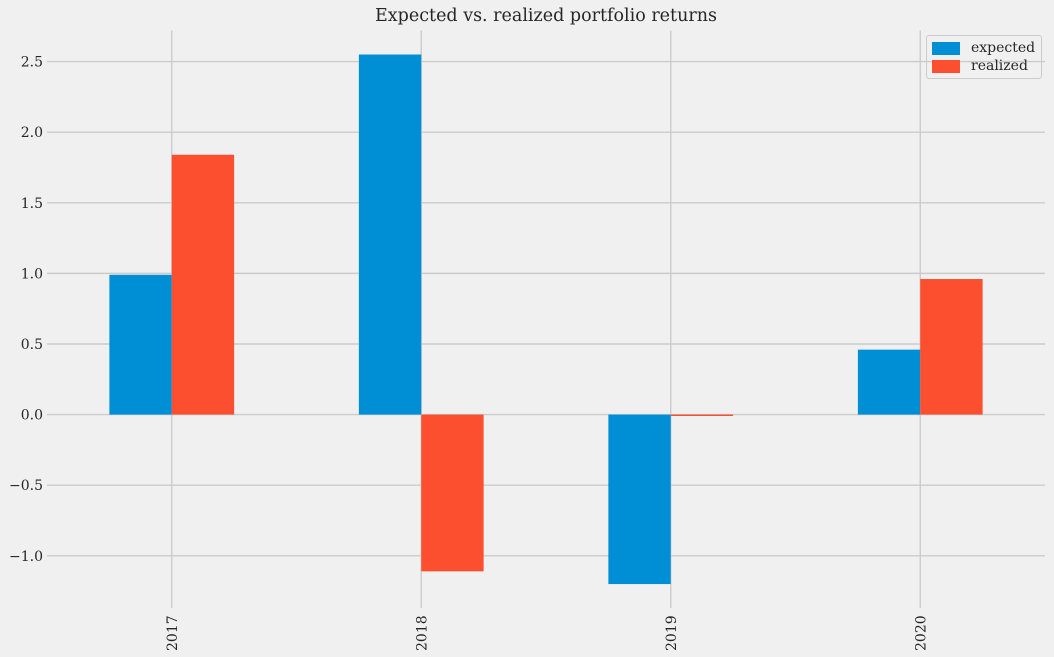 Image resolution: width=1054 pixels, height=657 pixels. Describe the element at coordinates (946, 48) in the screenshot. I see `legend-swatch-expected-icon` at that location.